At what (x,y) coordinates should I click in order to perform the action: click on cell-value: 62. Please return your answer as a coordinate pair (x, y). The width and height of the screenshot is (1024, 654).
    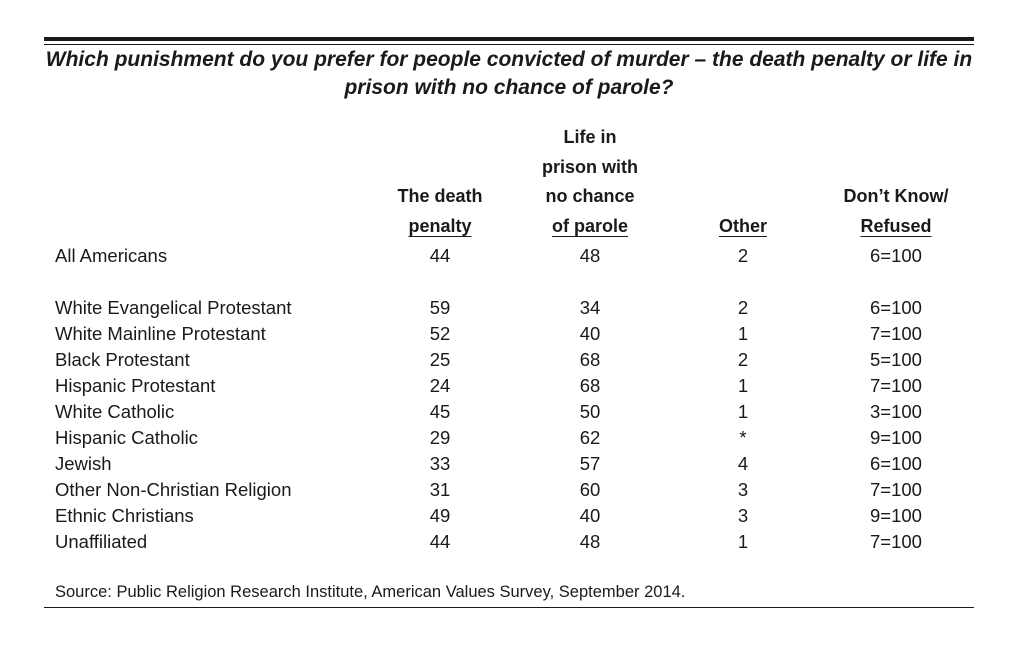
    Looking at the image, I should click on (590, 437).